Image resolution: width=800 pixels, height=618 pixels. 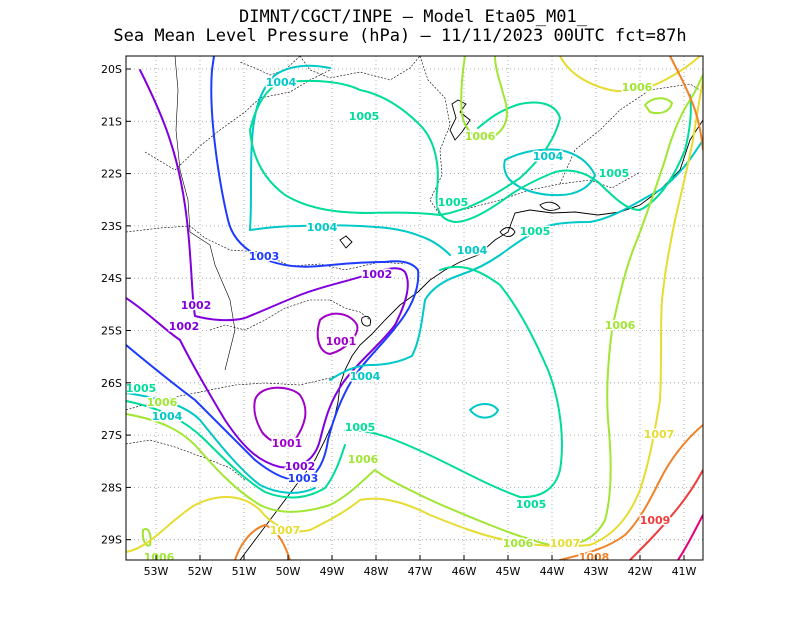 What do you see at coordinates (111, 540) in the screenshot?
I see `lat-tick-label: 29S` at bounding box center [111, 540].